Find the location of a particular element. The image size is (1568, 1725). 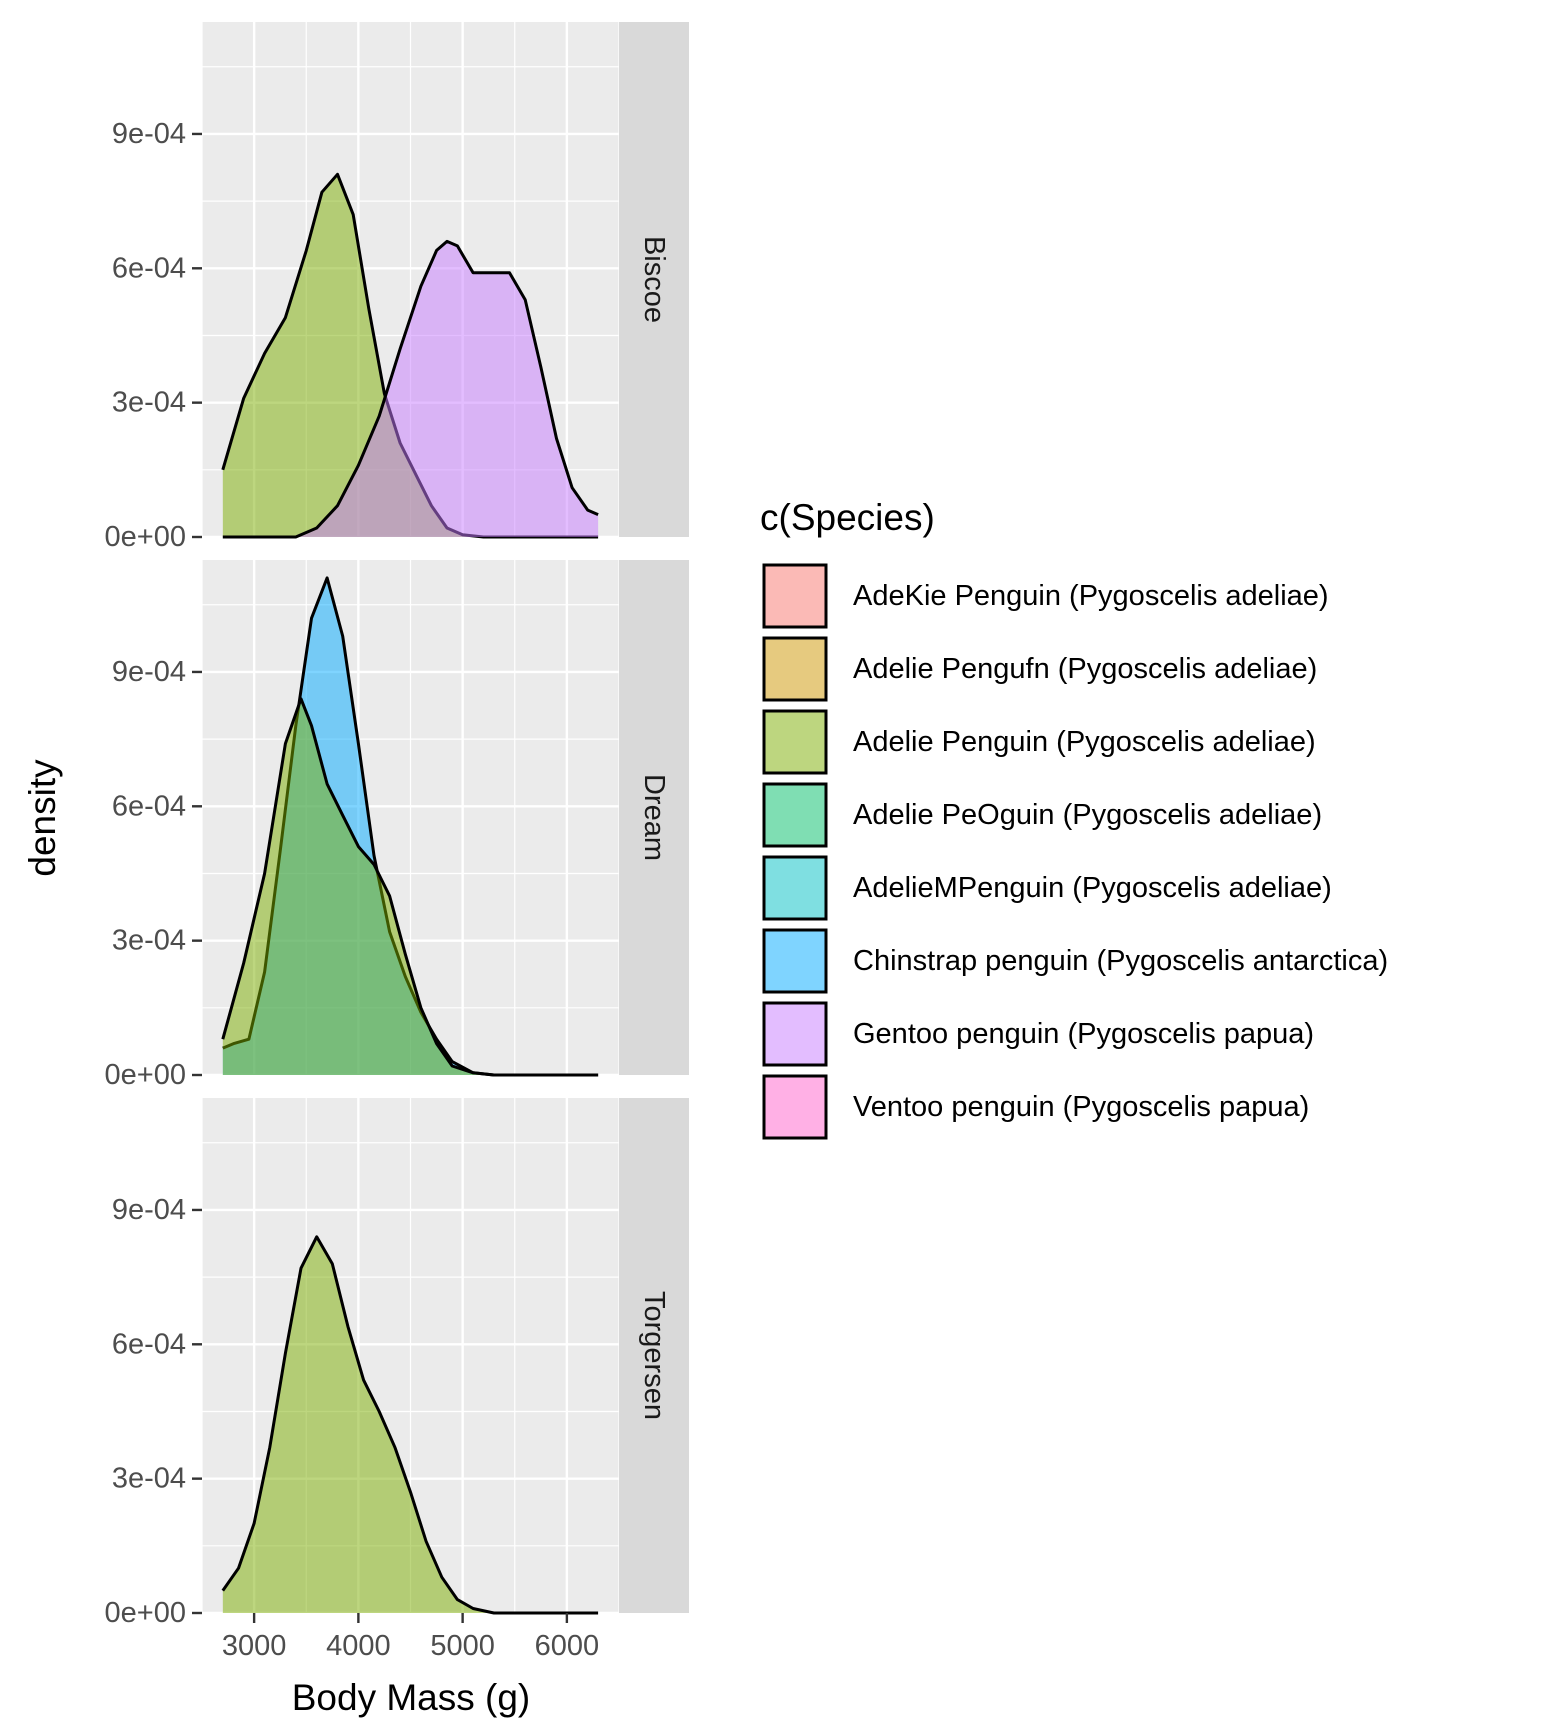

x-axis: 3000 4000 5000 6000 is located at coordinates (410, 1637).